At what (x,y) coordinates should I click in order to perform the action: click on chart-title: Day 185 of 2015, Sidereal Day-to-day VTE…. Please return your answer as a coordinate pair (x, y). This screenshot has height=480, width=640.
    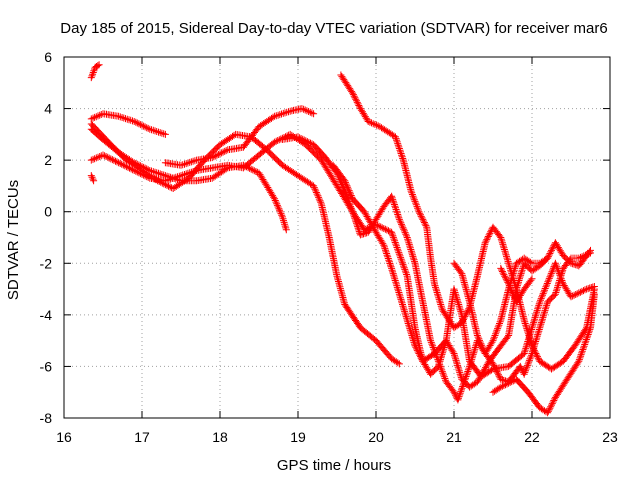
    Looking at the image, I should click on (333, 28).